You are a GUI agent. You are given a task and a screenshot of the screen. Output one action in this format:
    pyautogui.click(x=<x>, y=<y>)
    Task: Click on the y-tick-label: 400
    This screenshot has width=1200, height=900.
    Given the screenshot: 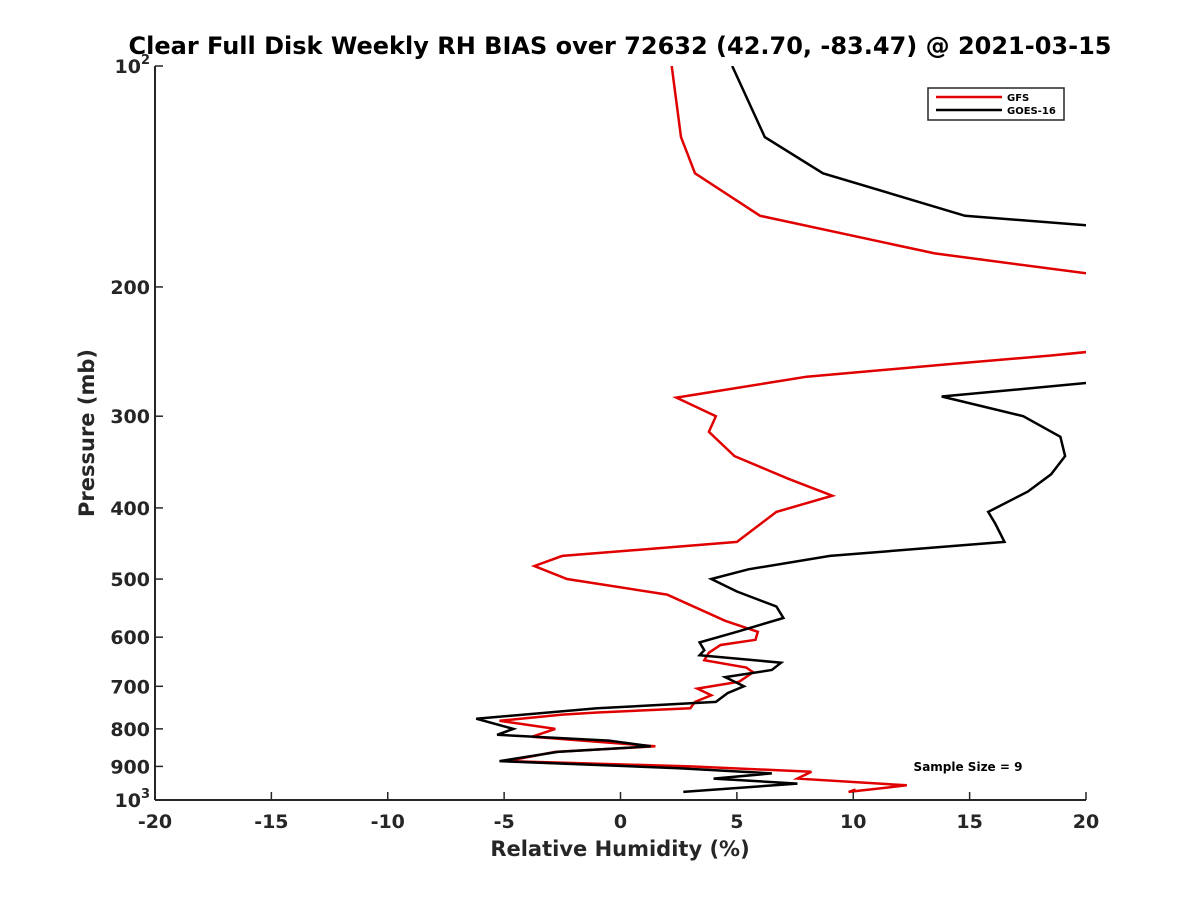 What is the action you would take?
    pyautogui.click(x=130, y=509)
    